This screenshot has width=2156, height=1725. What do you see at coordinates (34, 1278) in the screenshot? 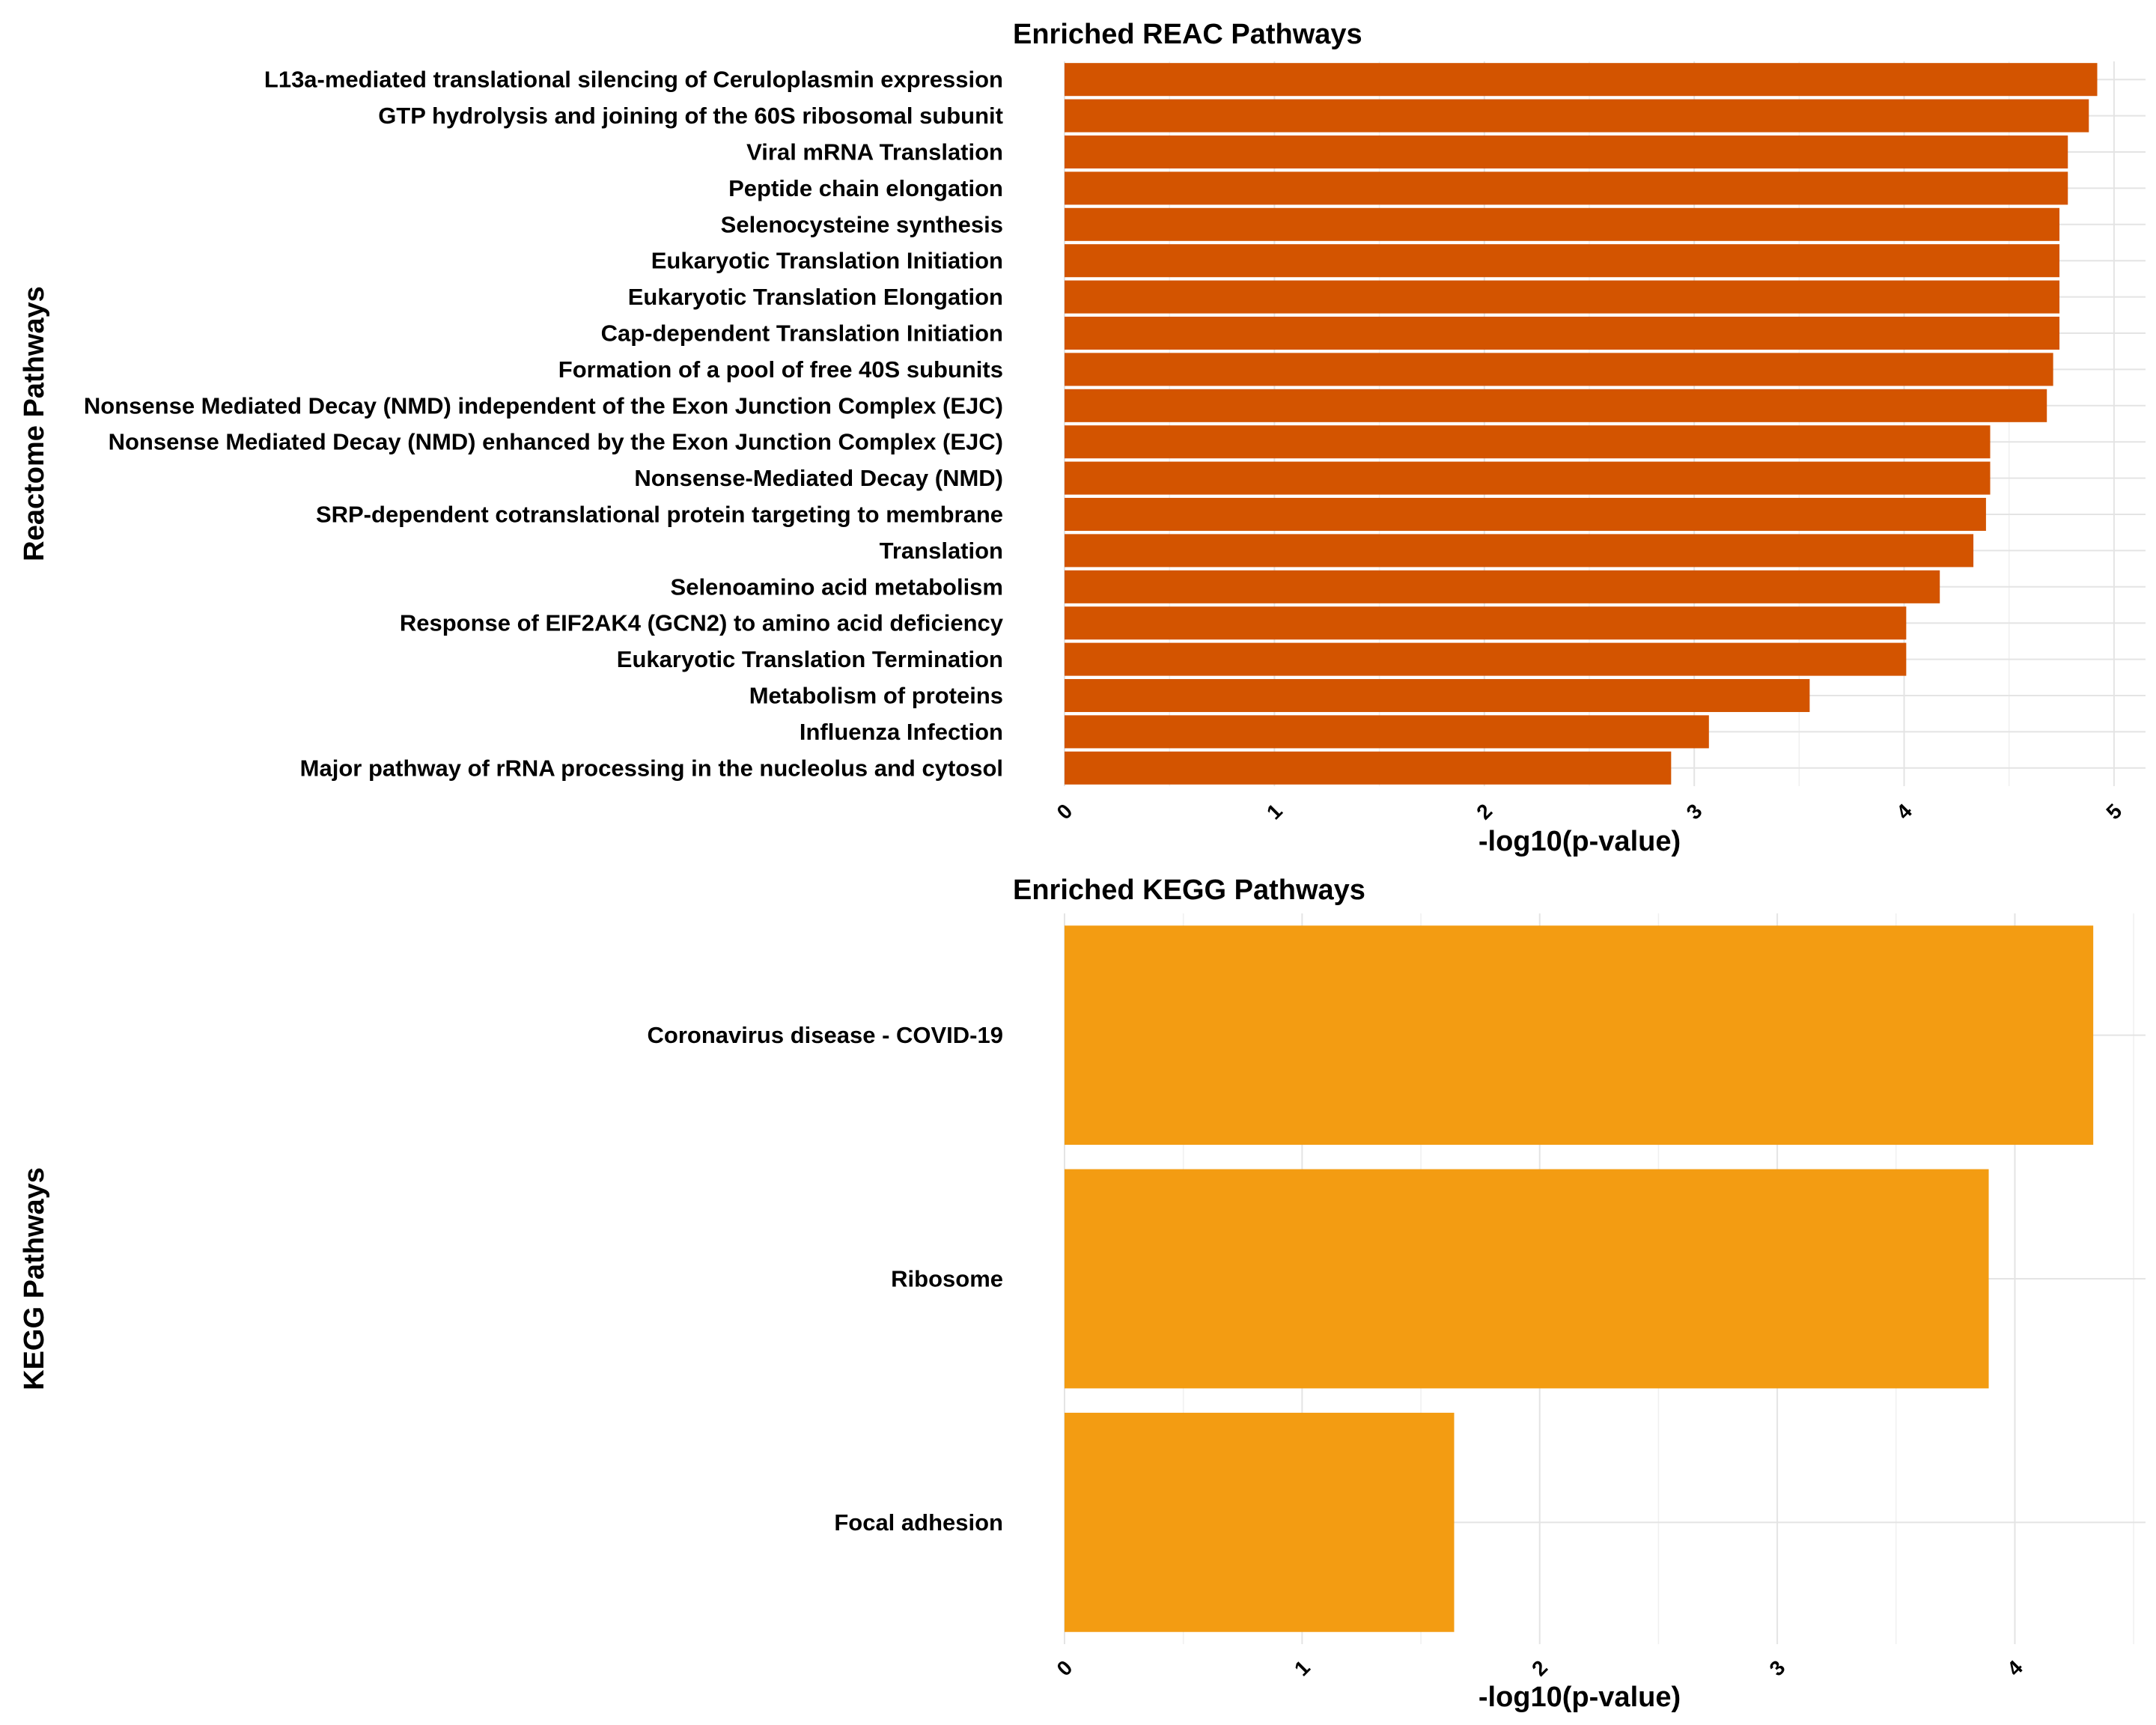
I see `kegg-y-axis-title: KEGG Pathways` at bounding box center [34, 1278].